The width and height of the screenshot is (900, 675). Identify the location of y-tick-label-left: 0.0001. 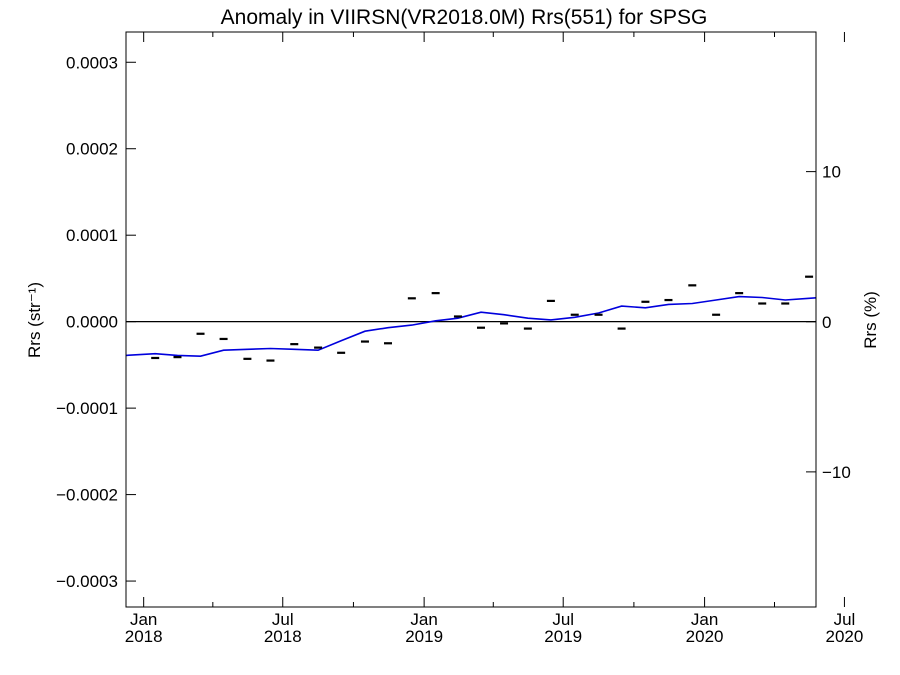
(92, 235).